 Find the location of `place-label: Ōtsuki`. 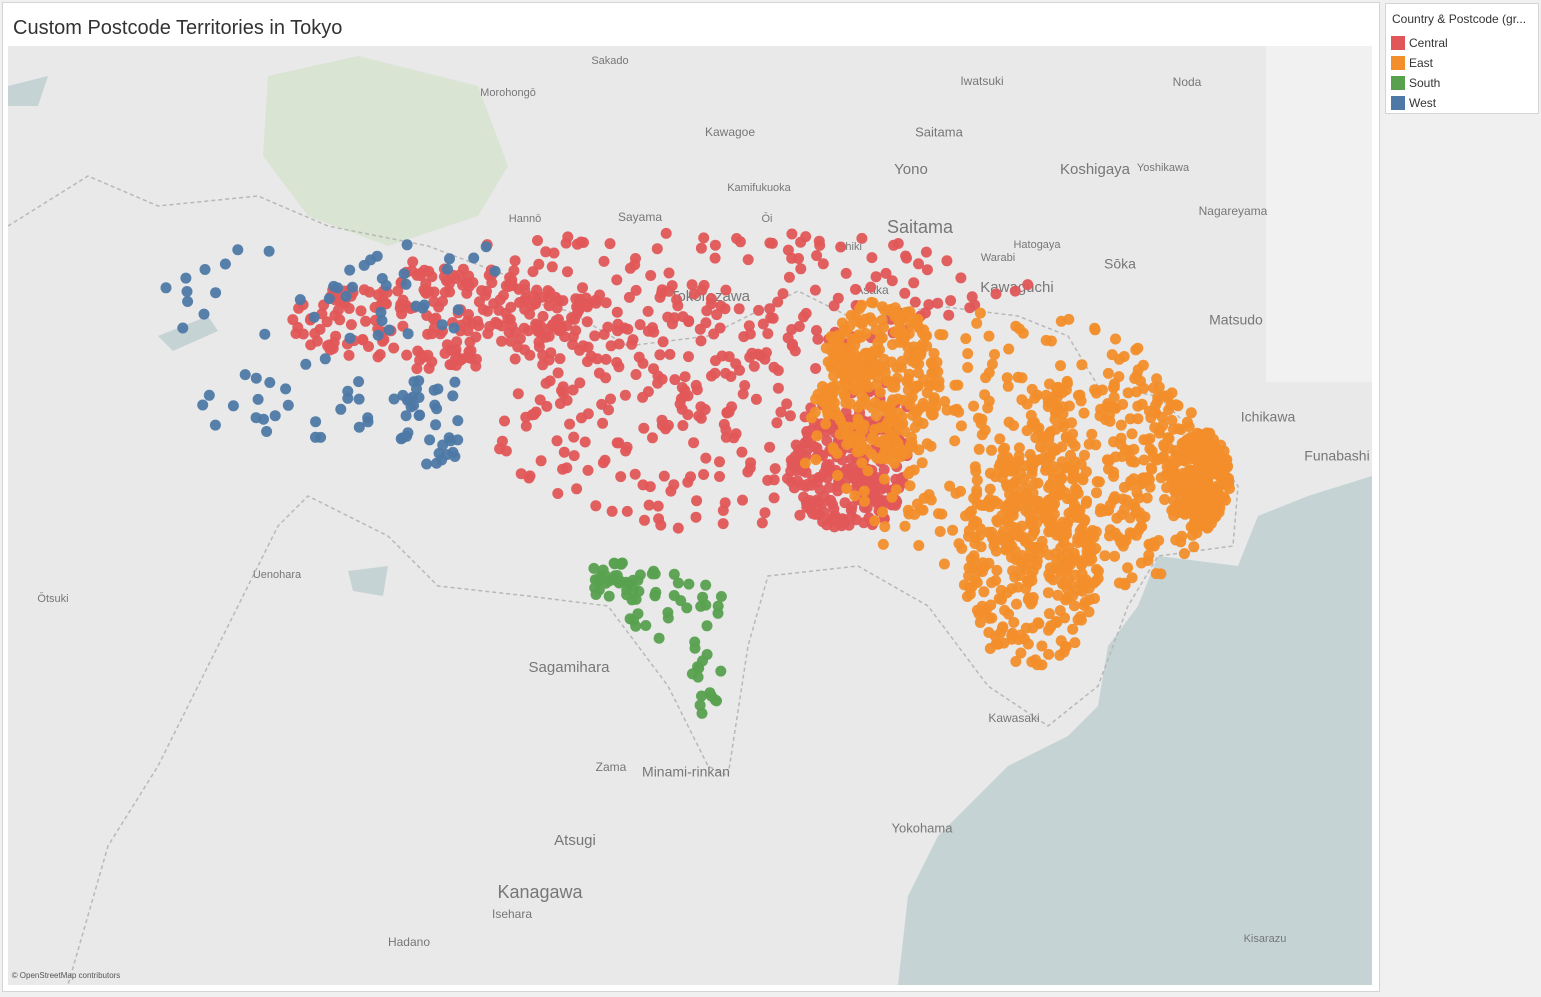

place-label: Ōtsuki is located at coordinates (52, 599).